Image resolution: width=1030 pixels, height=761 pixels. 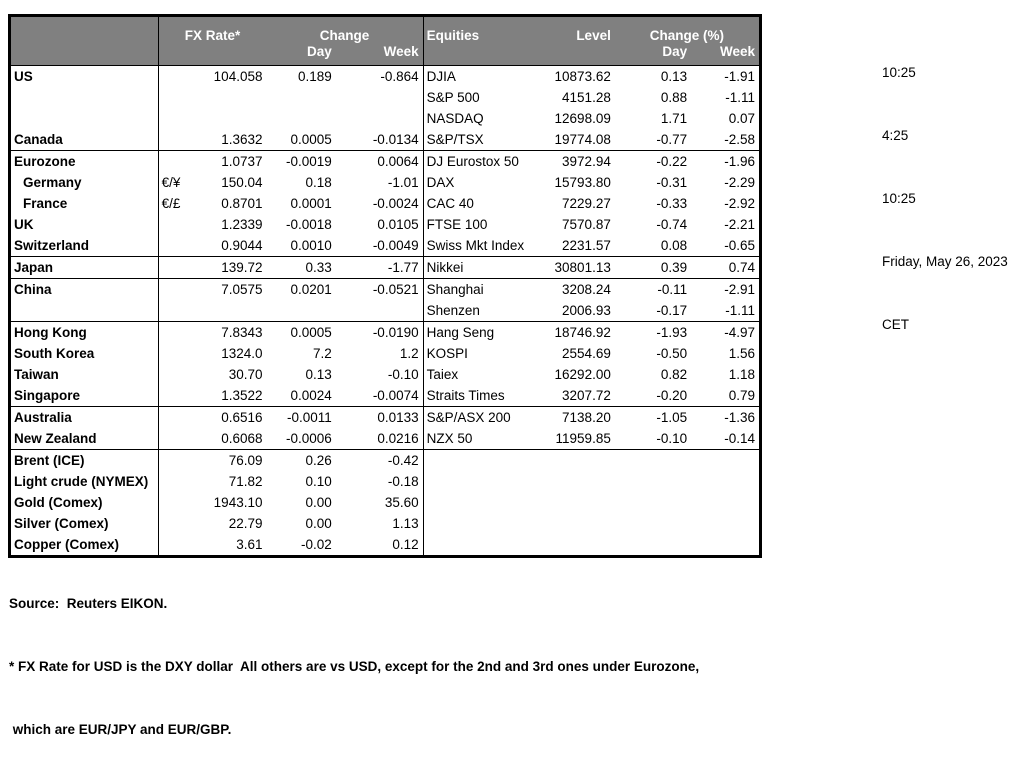 What do you see at coordinates (483, 224) in the screenshot?
I see `equity-index-label: FTSE 100` at bounding box center [483, 224].